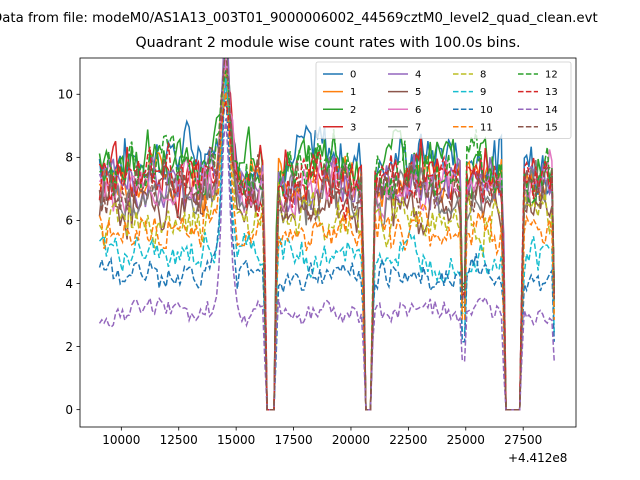  What do you see at coordinates (351, 440) in the screenshot?
I see `x-tick-label: 20000` at bounding box center [351, 440].